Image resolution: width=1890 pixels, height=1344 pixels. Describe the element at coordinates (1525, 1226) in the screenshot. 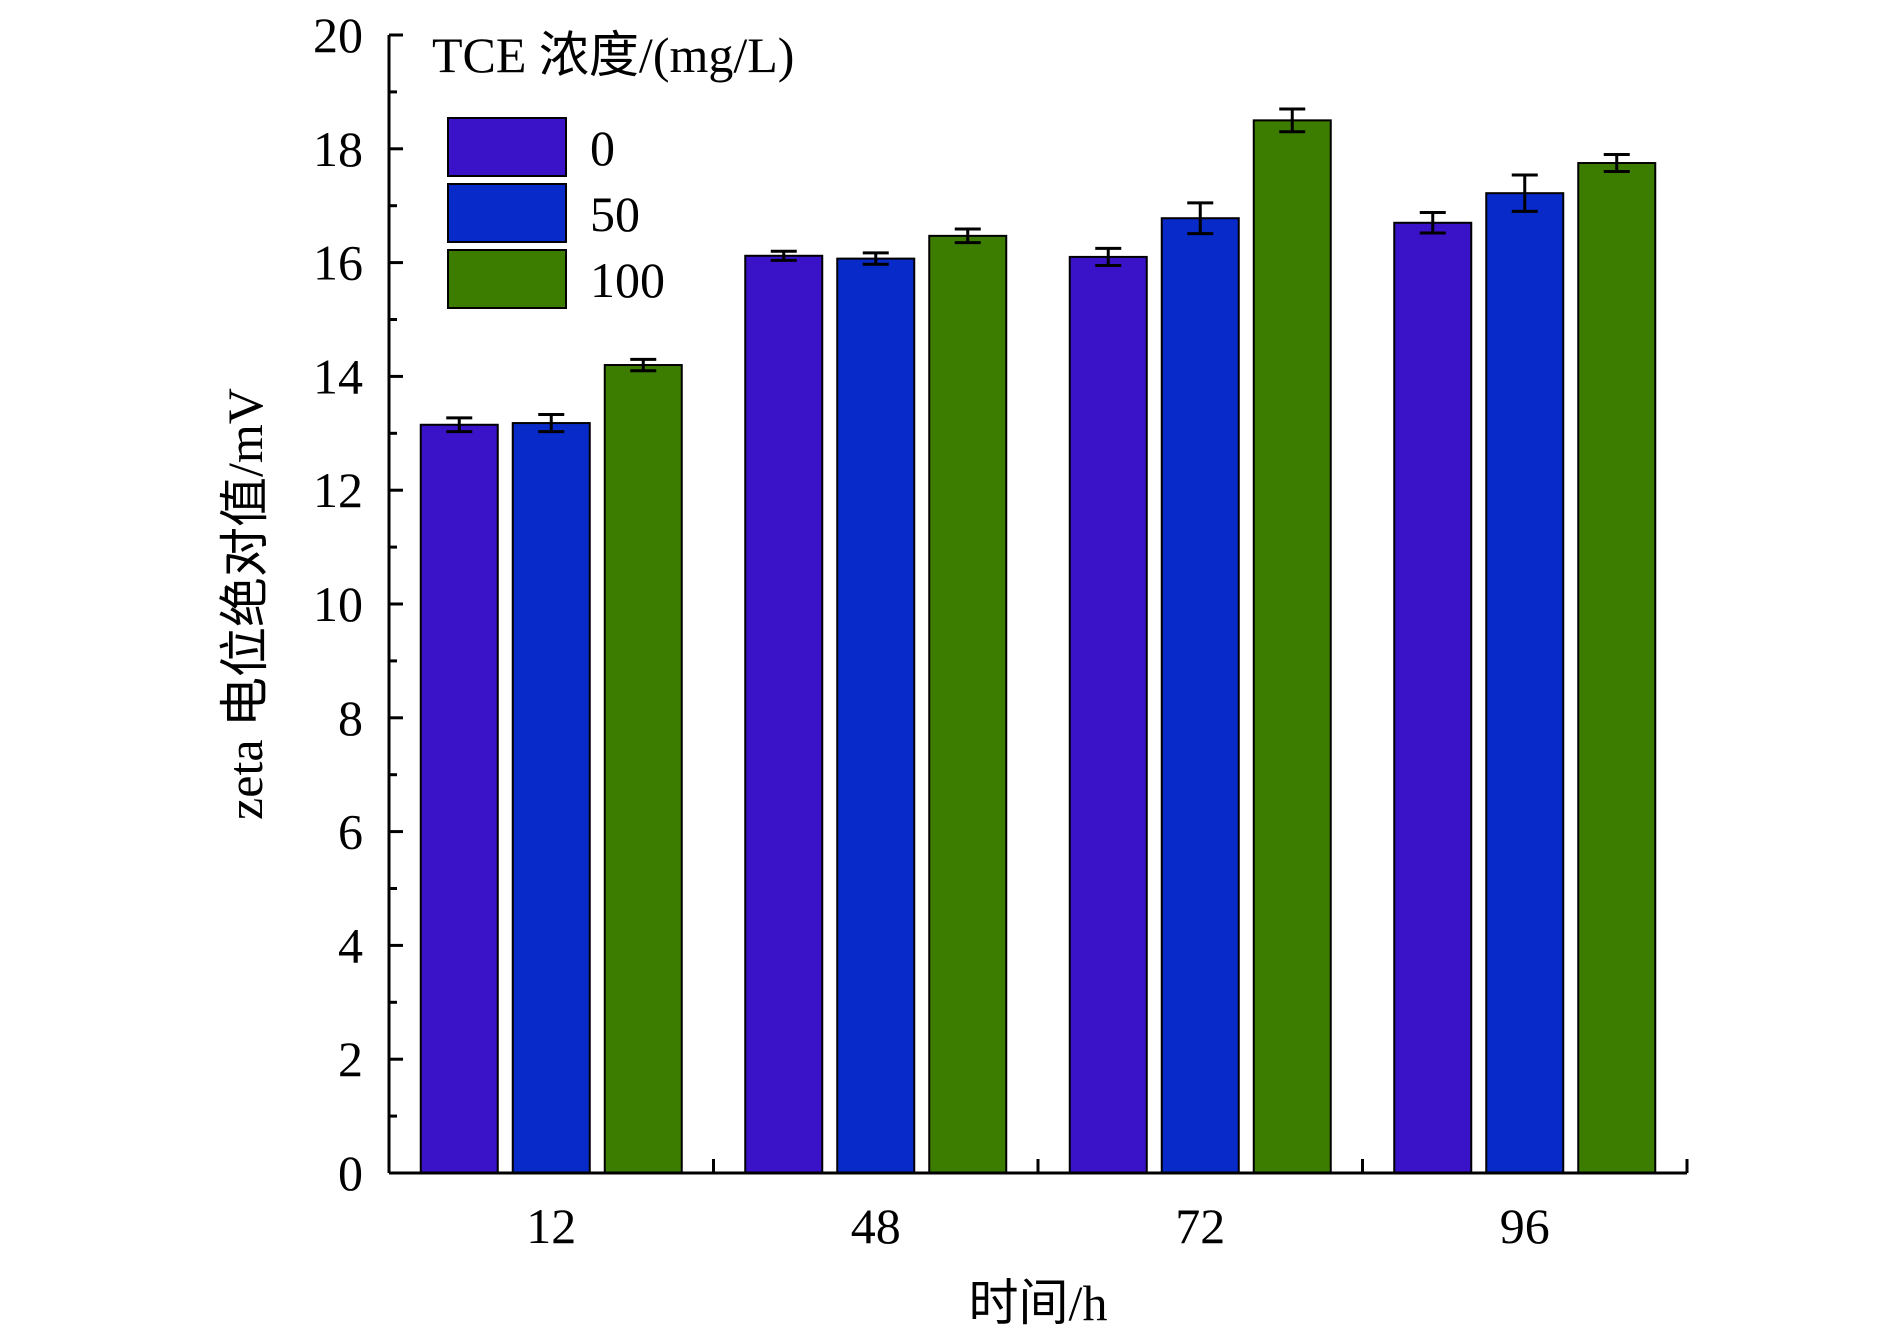

I see `x-tick-label: 96` at that location.